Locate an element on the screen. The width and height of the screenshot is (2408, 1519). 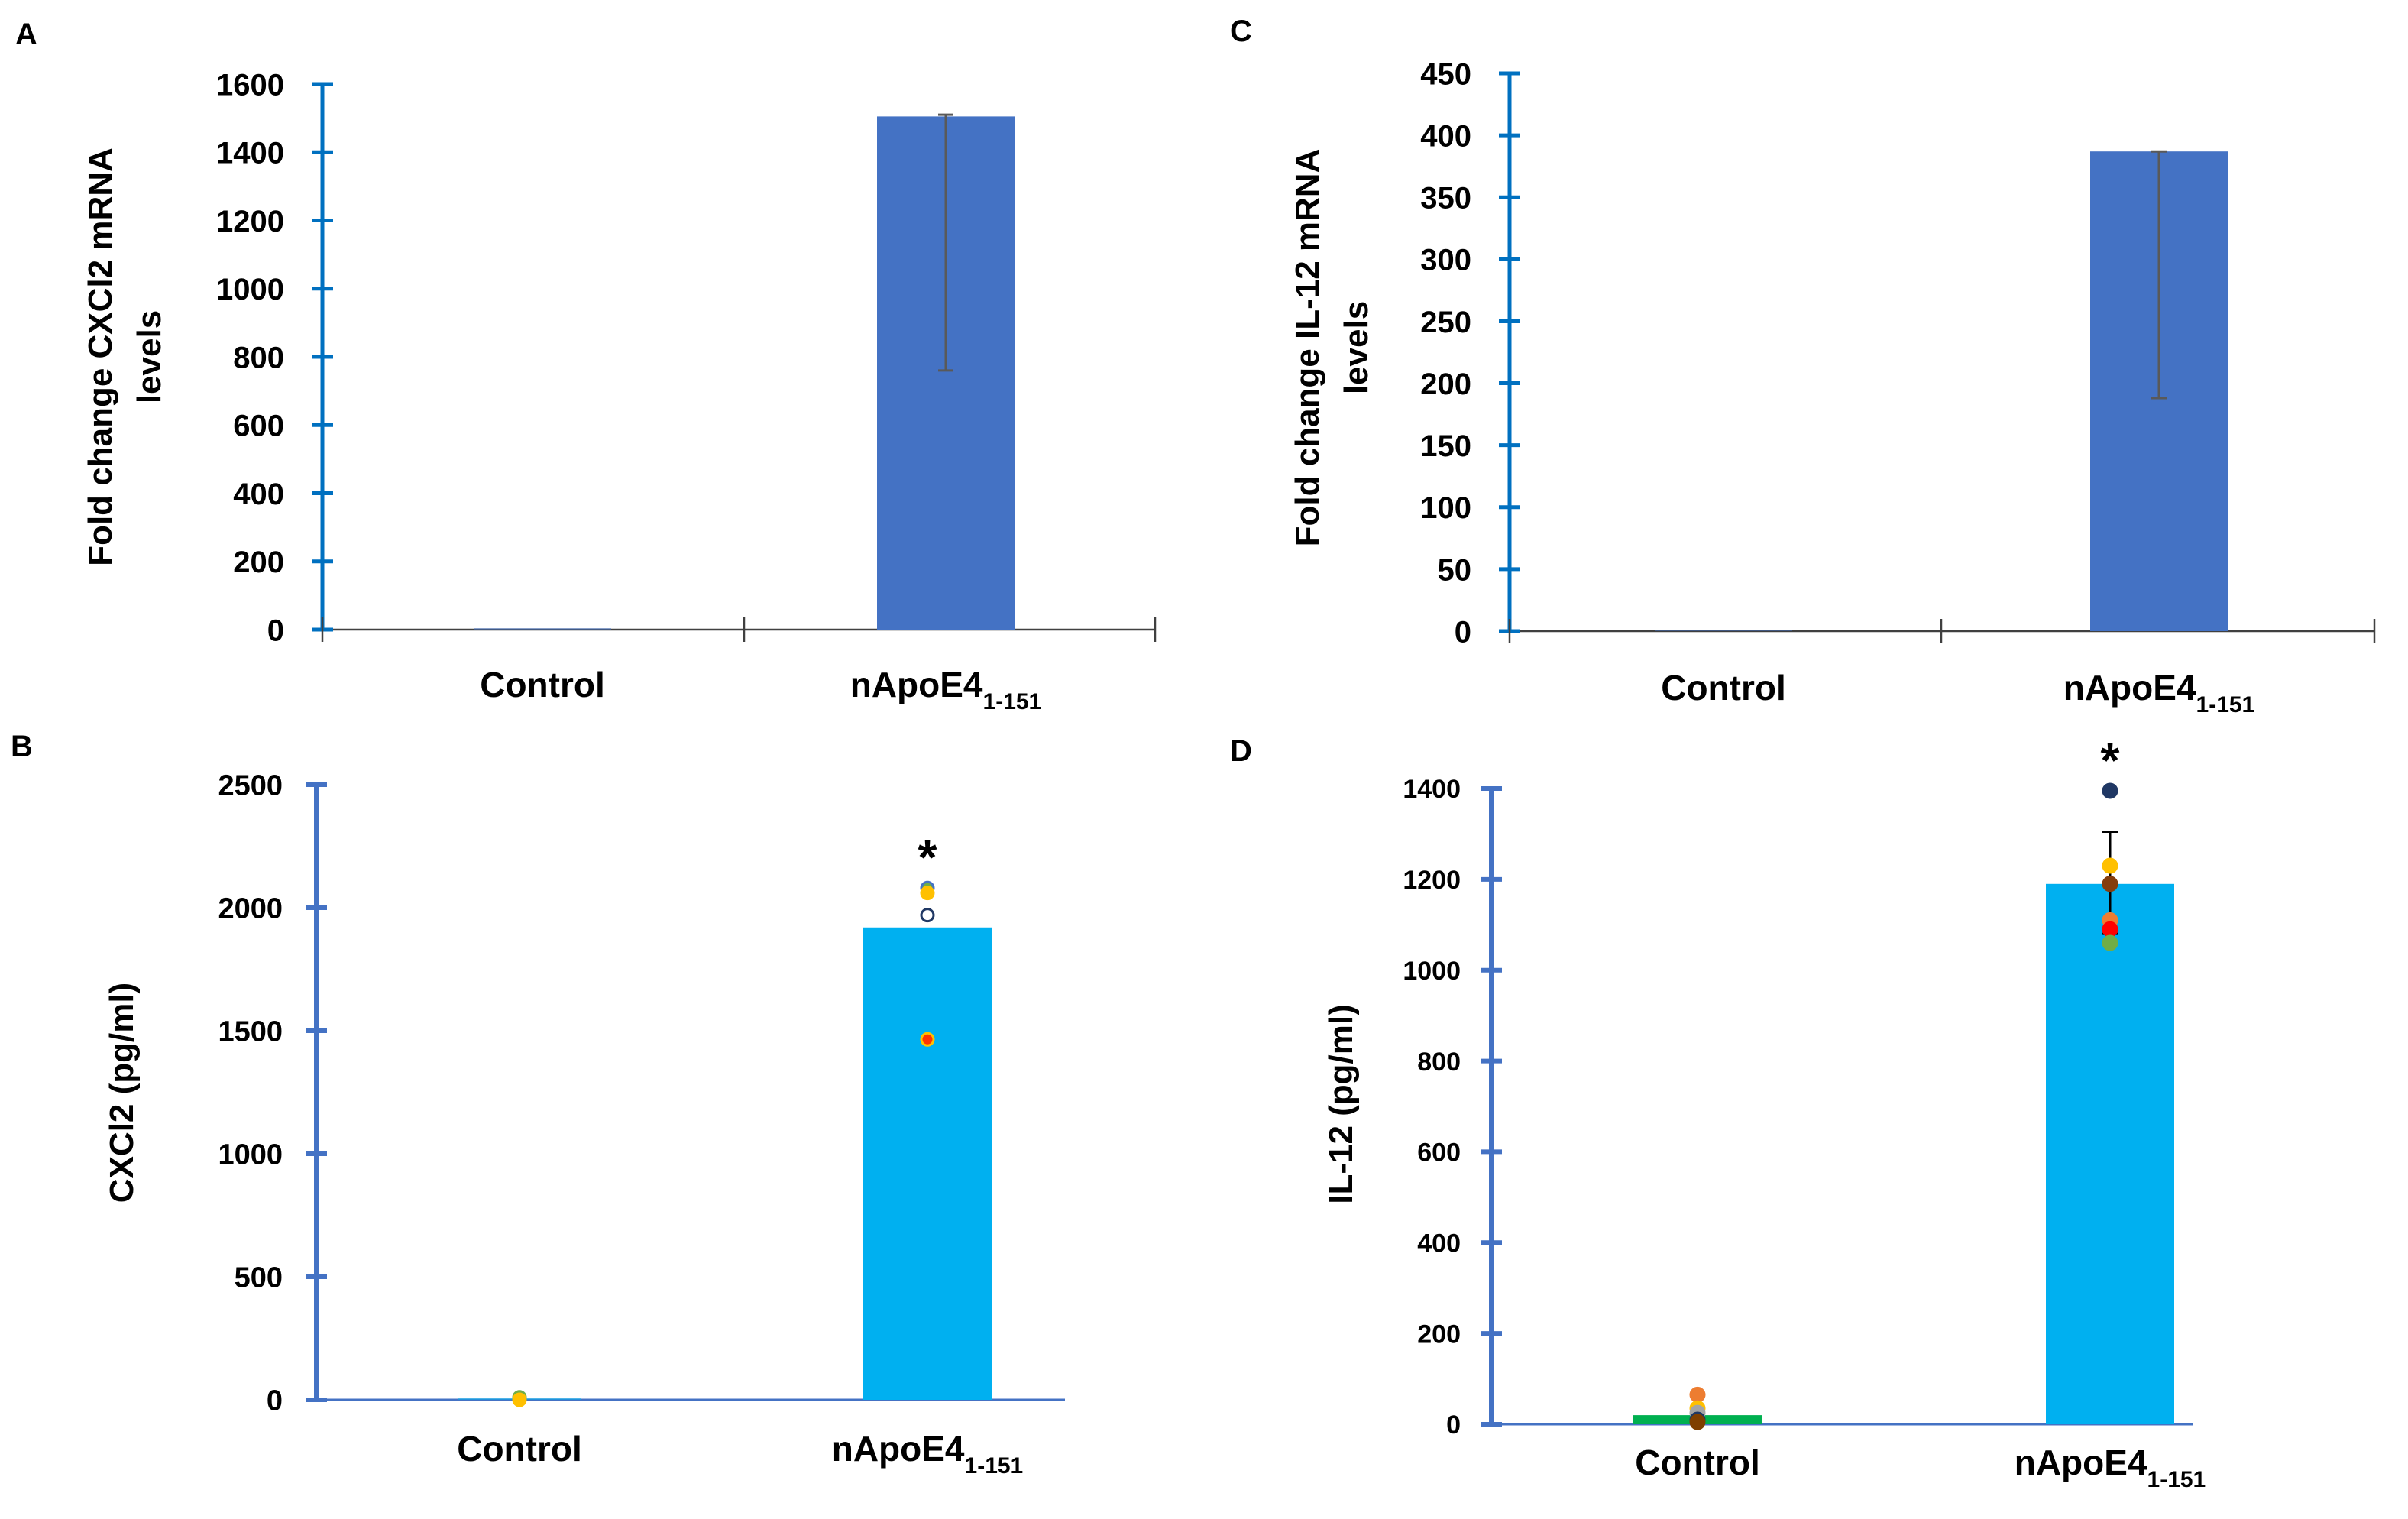
y-tick-label: 150 is located at coordinates (1445, 446).